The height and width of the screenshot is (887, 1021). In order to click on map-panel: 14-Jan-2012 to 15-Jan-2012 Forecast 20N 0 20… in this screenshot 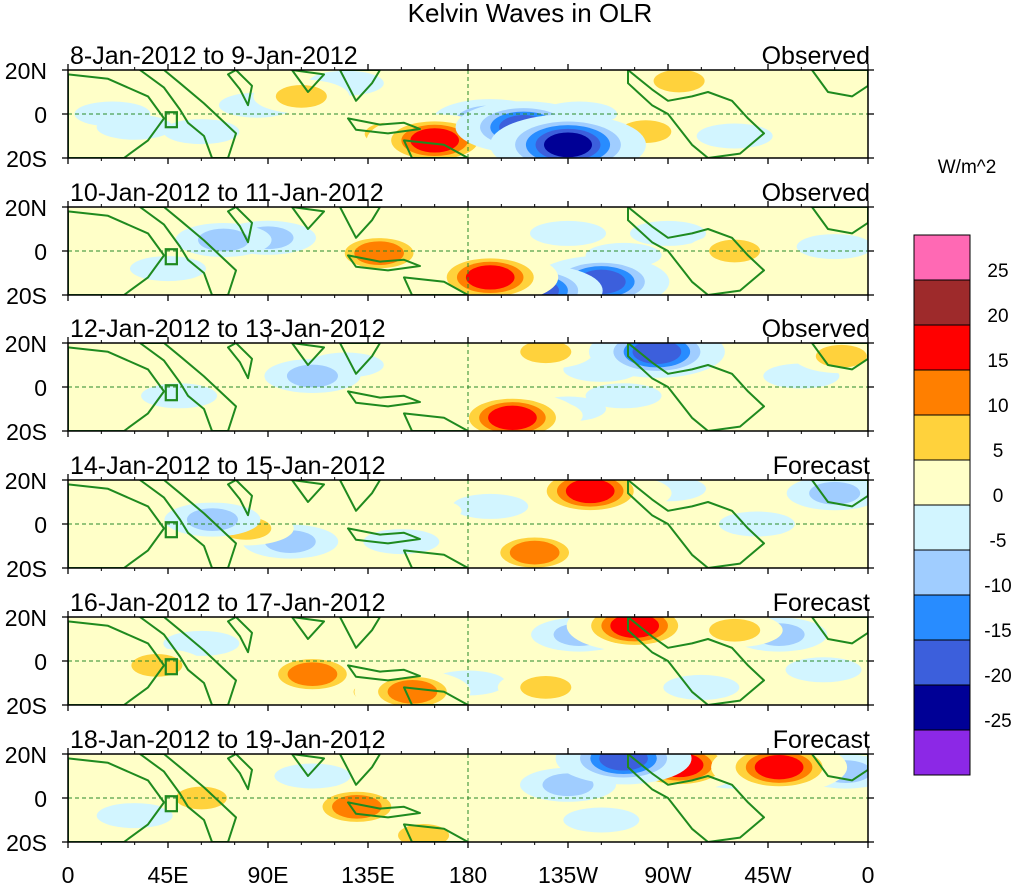, I will do `click(439, 517)`.